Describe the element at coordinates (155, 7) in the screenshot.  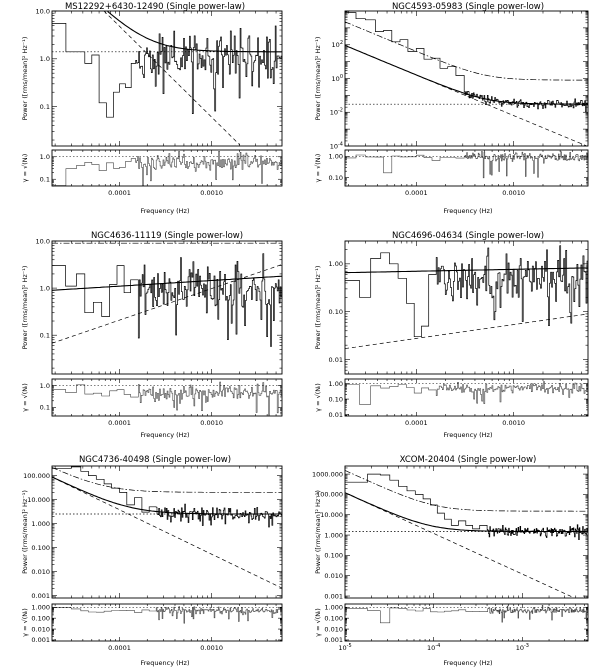
I see `chart-title: MS12292+6430-12490 (Single power-law)` at that location.